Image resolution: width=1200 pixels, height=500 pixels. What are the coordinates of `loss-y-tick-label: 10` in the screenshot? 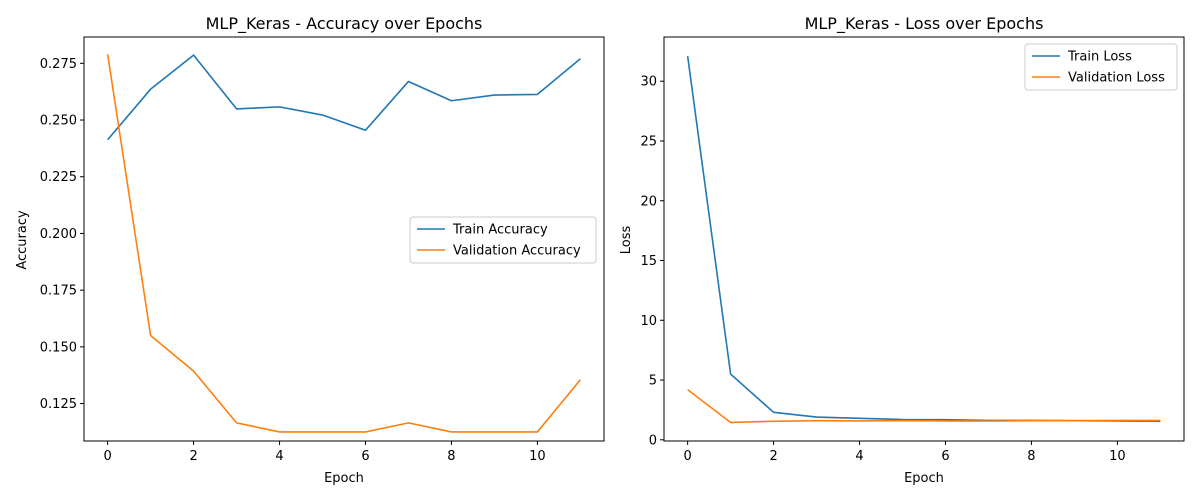 It's located at (648, 321).